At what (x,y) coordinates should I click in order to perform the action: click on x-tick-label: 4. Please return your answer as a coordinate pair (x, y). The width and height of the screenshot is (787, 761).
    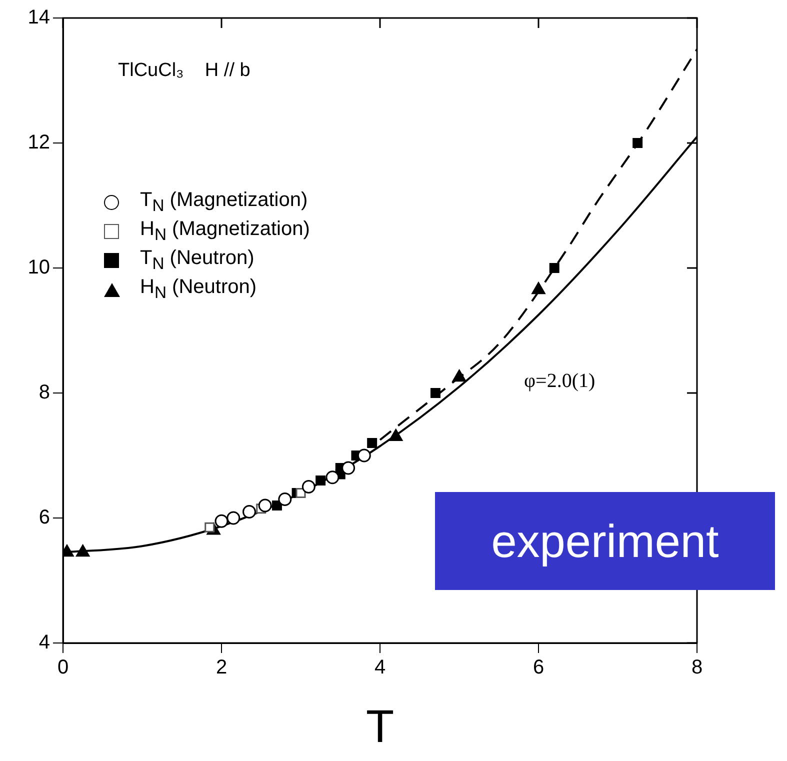
    Looking at the image, I should click on (380, 667).